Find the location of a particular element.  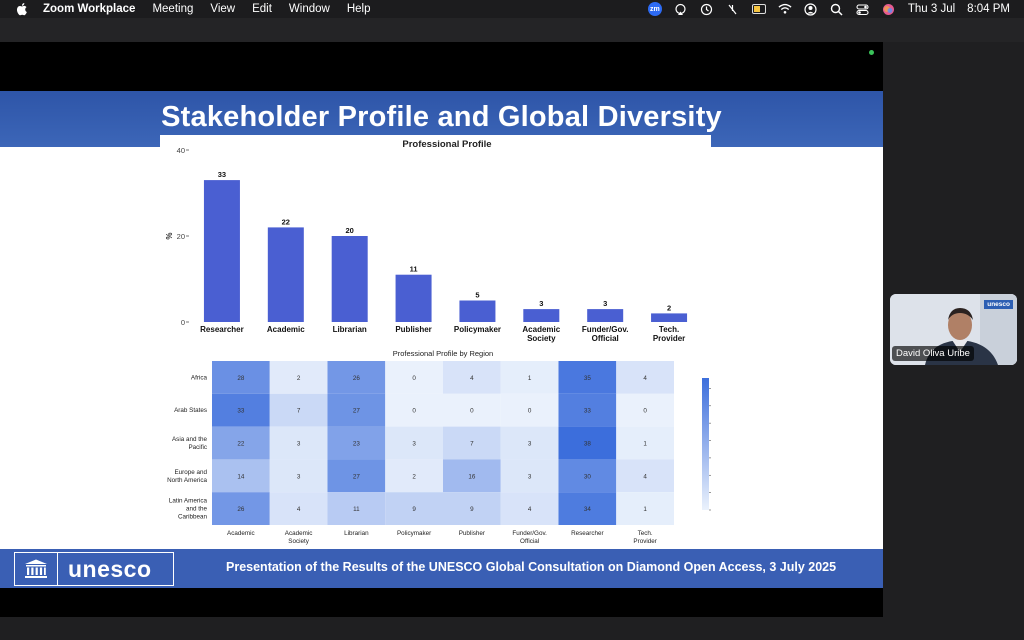

bar-category-label: Funder/Gov. is located at coordinates (605, 329).